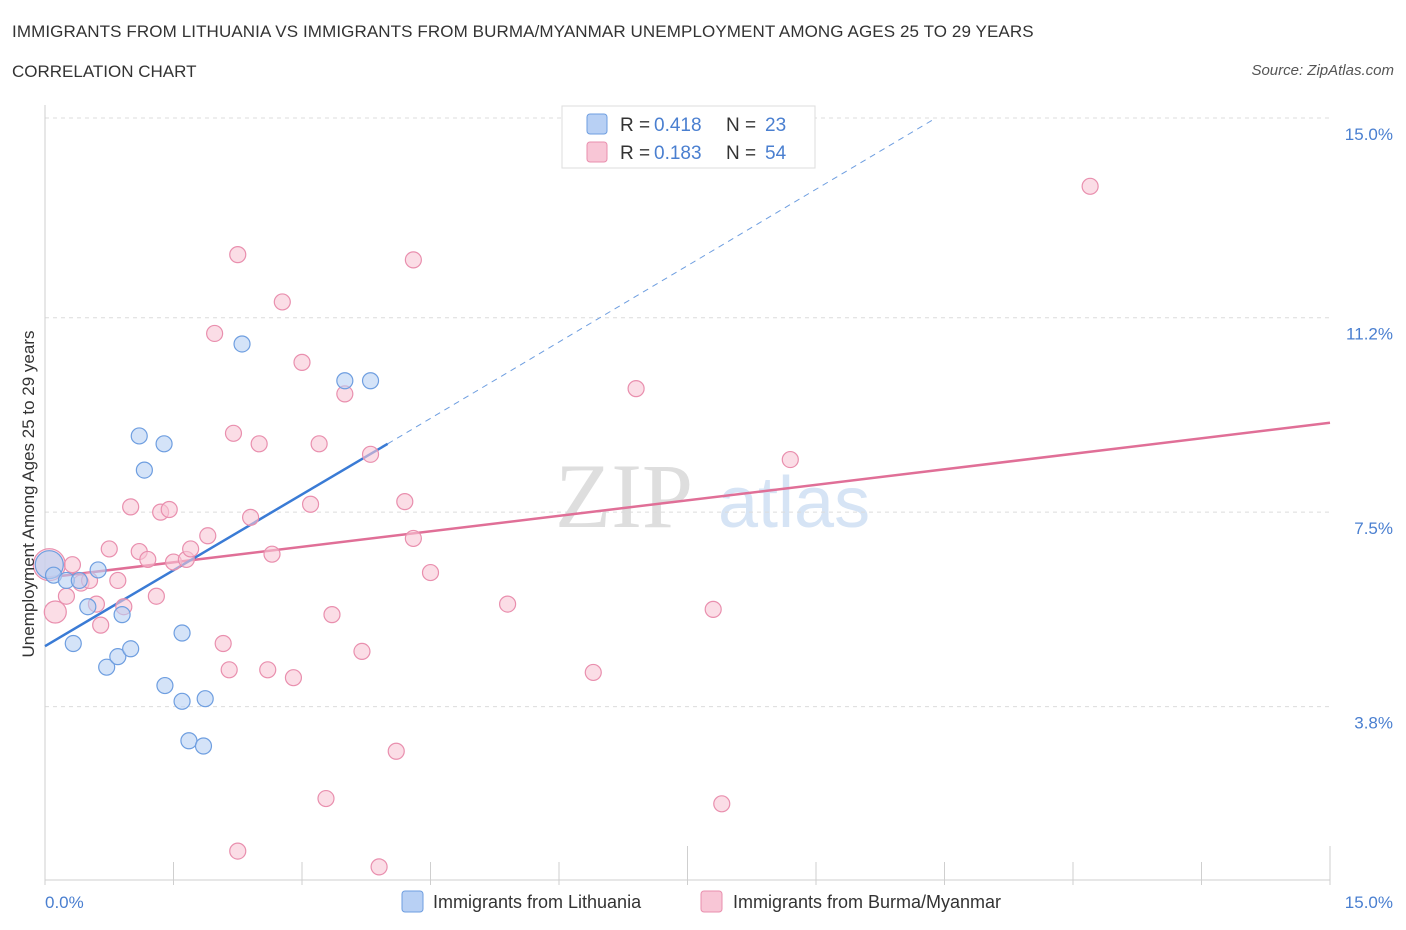  I want to click on legend-n-label-burma: N =, so click(741, 153).